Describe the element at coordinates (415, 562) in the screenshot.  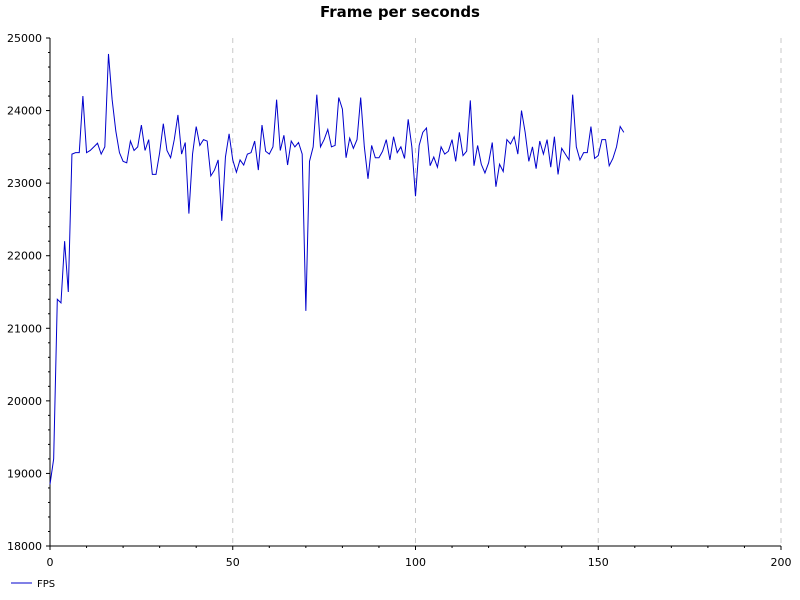
I see `x-tick-label-100: 100` at that location.